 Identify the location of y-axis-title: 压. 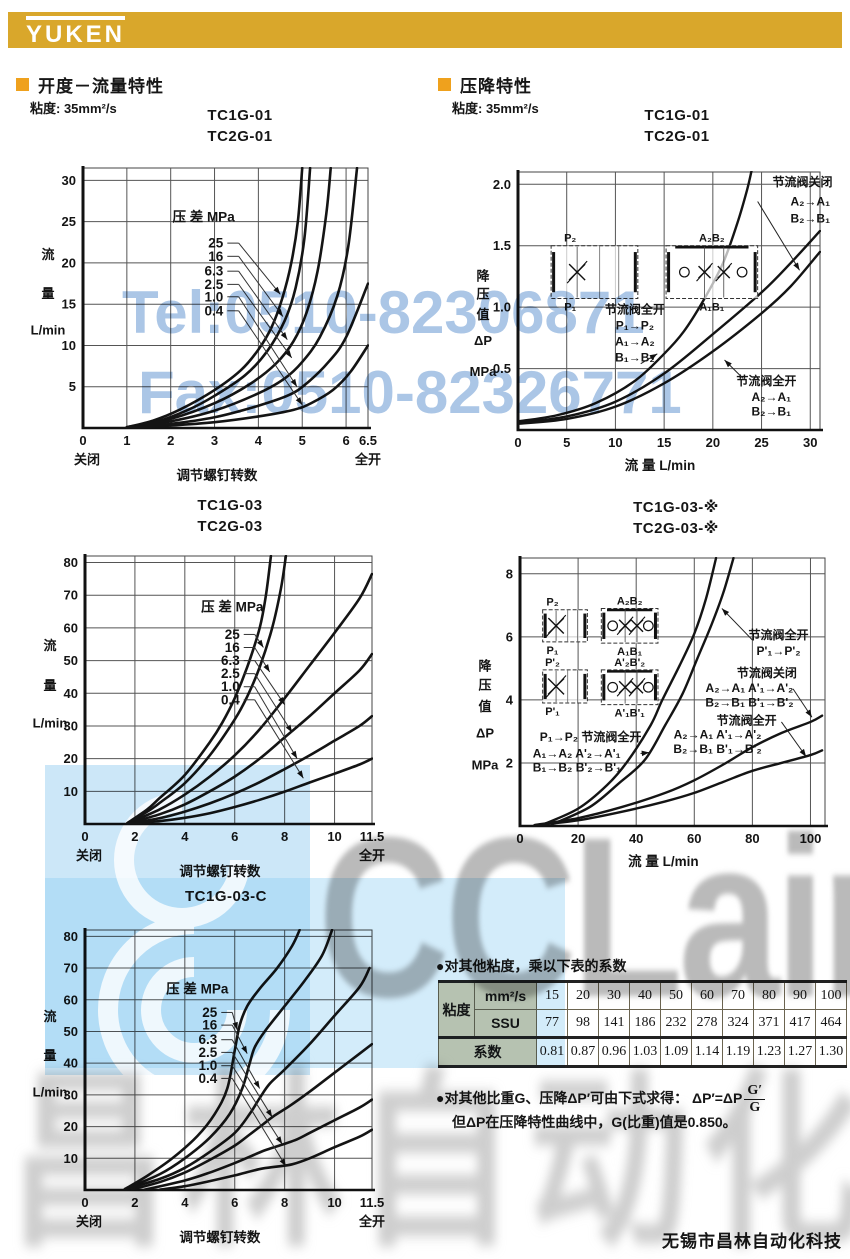
(484, 684).